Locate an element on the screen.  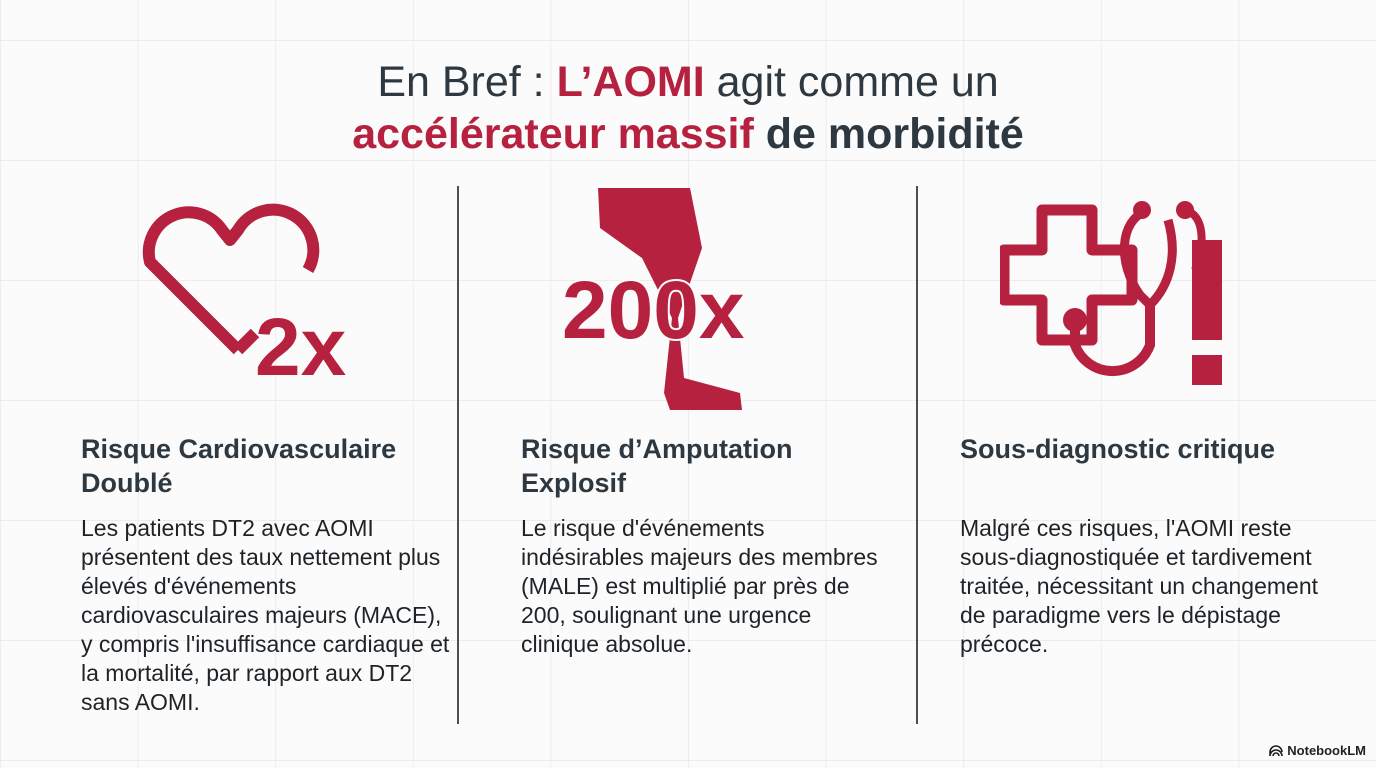
notebooklm-logo: NotebookLM is located at coordinates (1317, 750).